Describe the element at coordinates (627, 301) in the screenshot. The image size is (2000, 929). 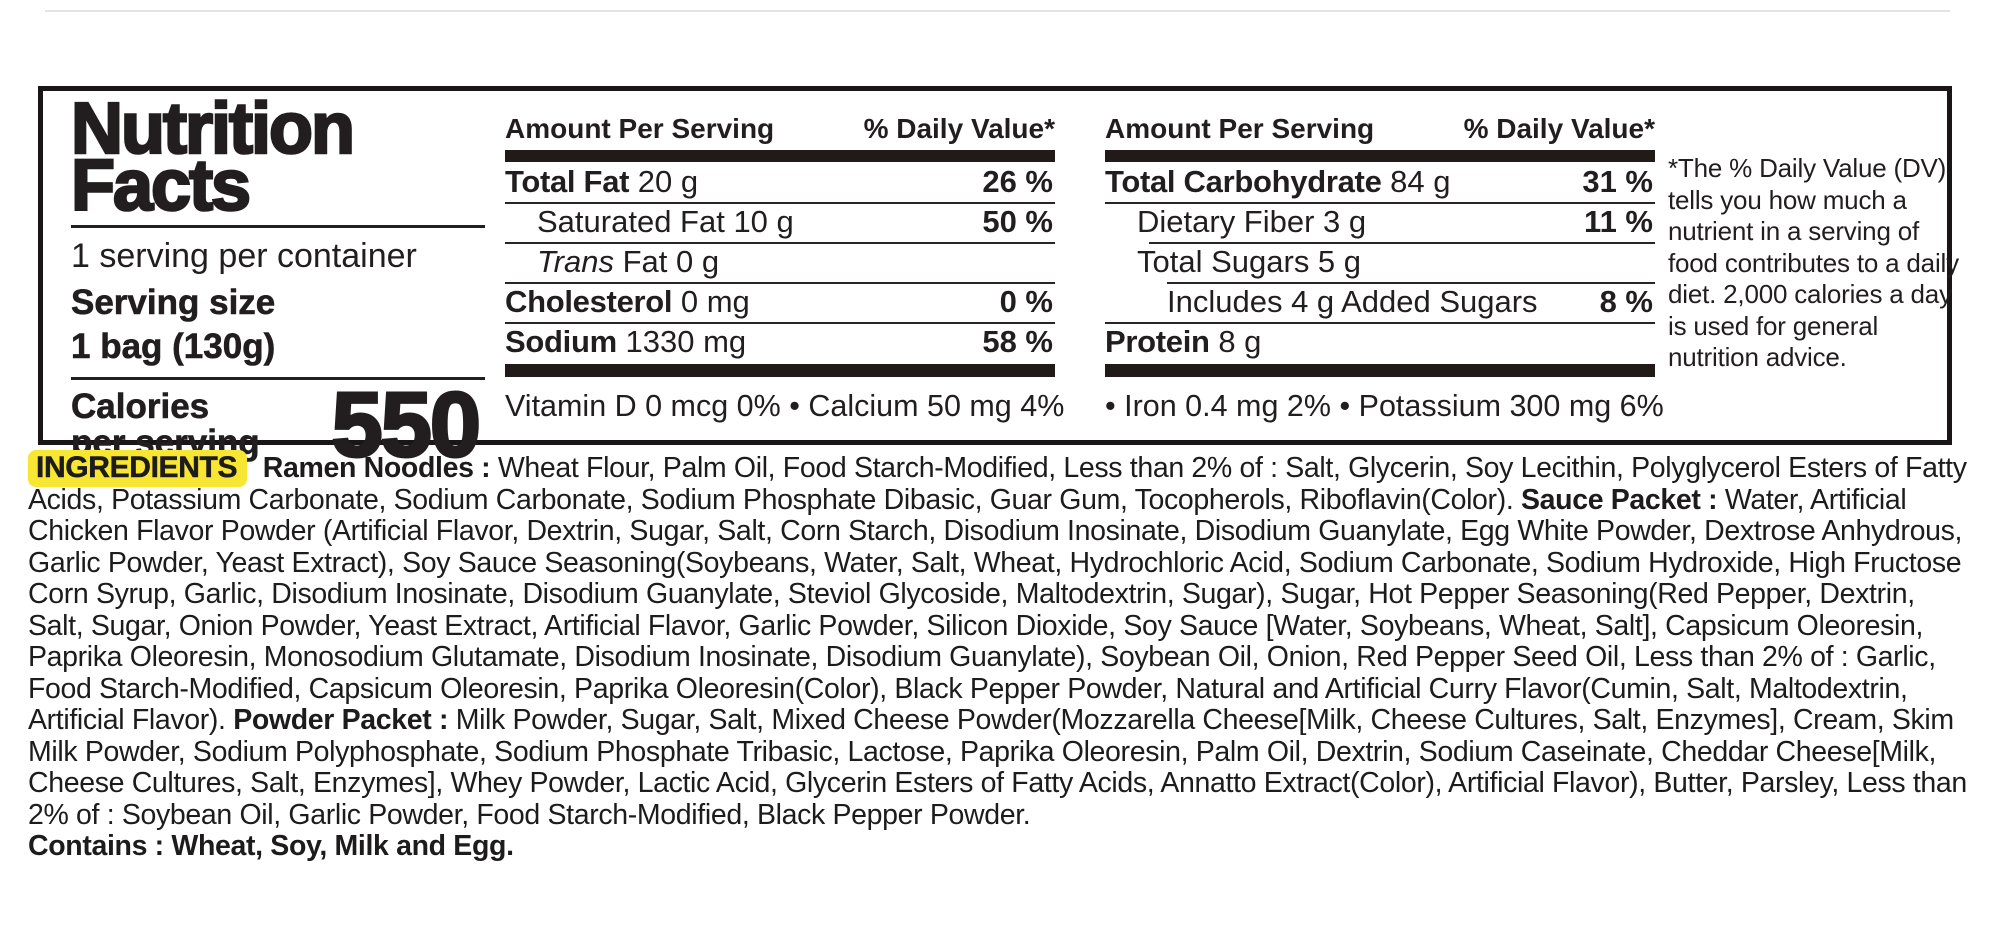
I see `nutrient-name: Cholesterol 0 mg` at that location.